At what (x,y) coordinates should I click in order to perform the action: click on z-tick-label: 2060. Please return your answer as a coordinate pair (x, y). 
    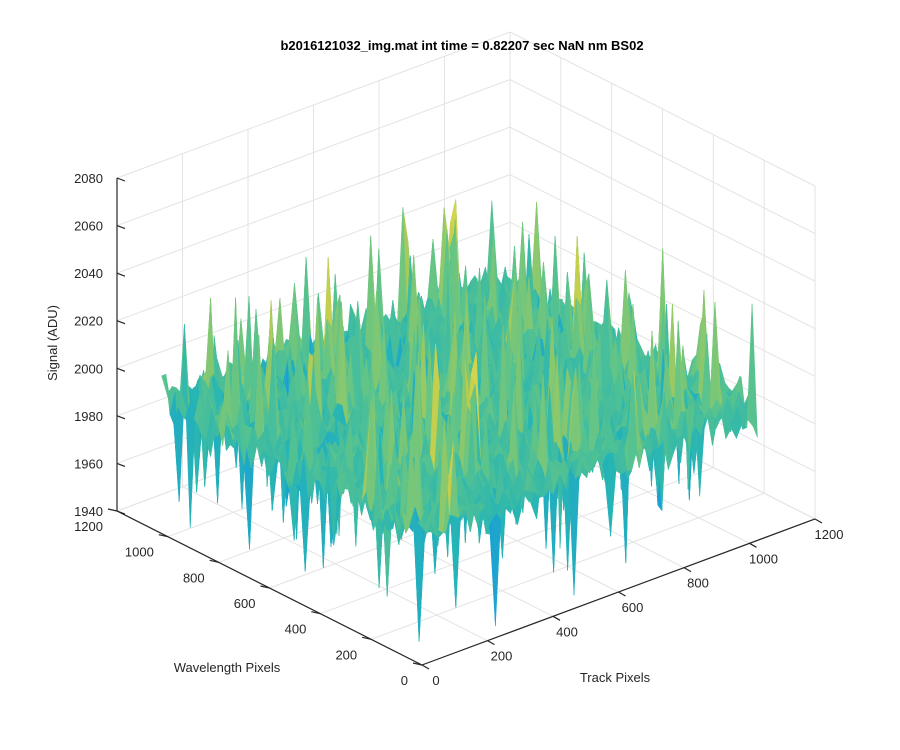
    Looking at the image, I should click on (88, 226).